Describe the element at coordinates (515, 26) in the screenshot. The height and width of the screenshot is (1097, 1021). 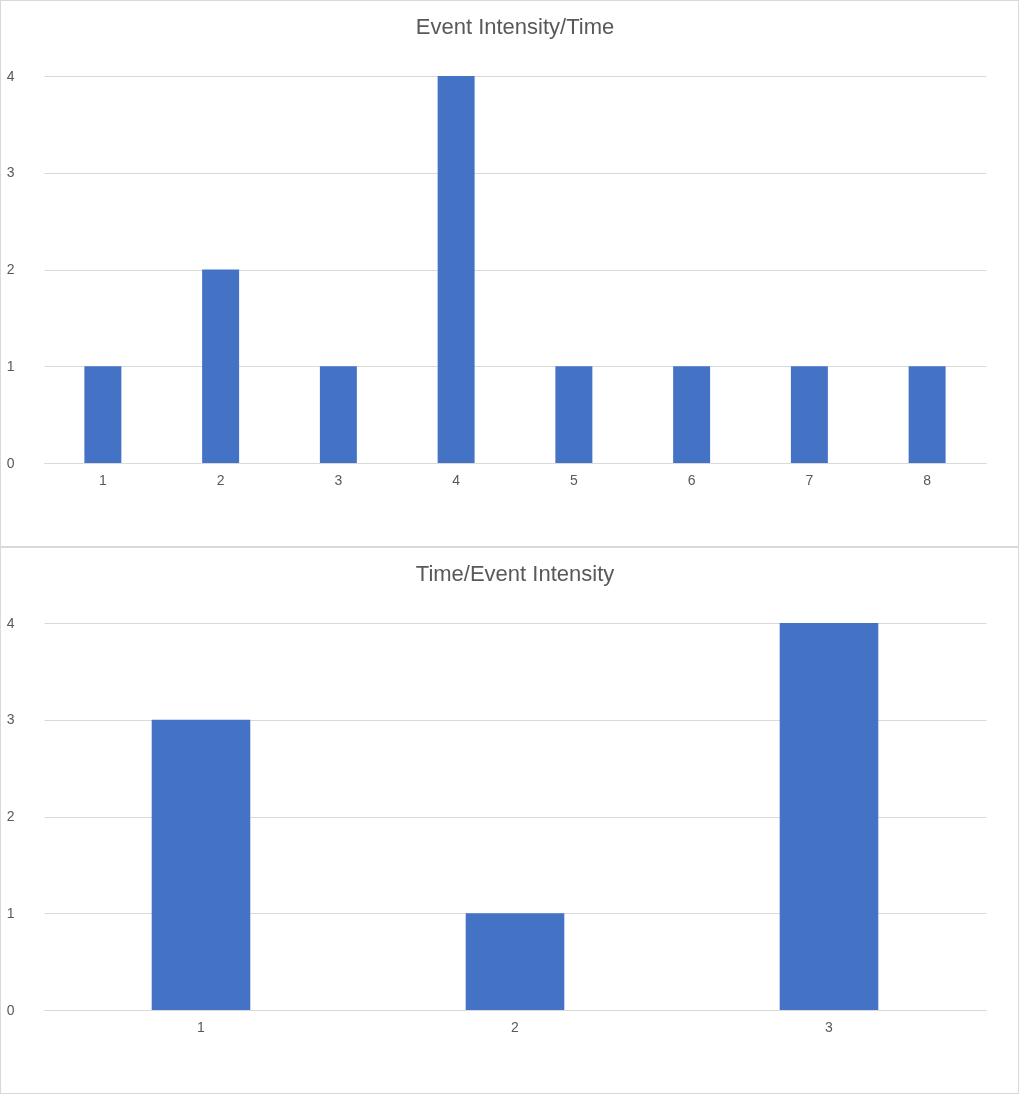
I see `chart-title: Event Intensity/Time` at that location.